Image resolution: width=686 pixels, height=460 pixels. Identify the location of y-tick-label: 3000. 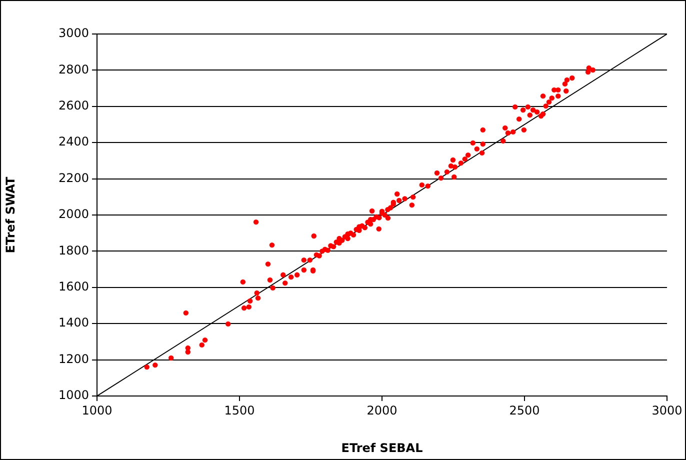
(73, 33).